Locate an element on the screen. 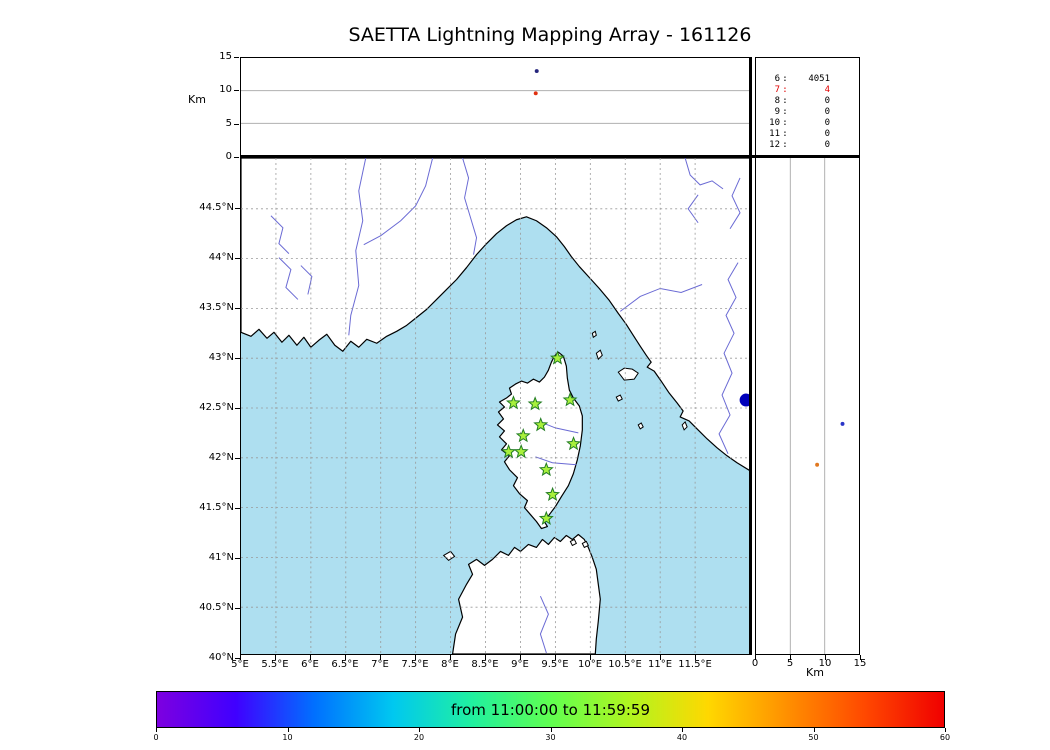 This screenshot has height=750, width=1050. longitude-tick-label: 5.5°E is located at coordinates (275, 664).